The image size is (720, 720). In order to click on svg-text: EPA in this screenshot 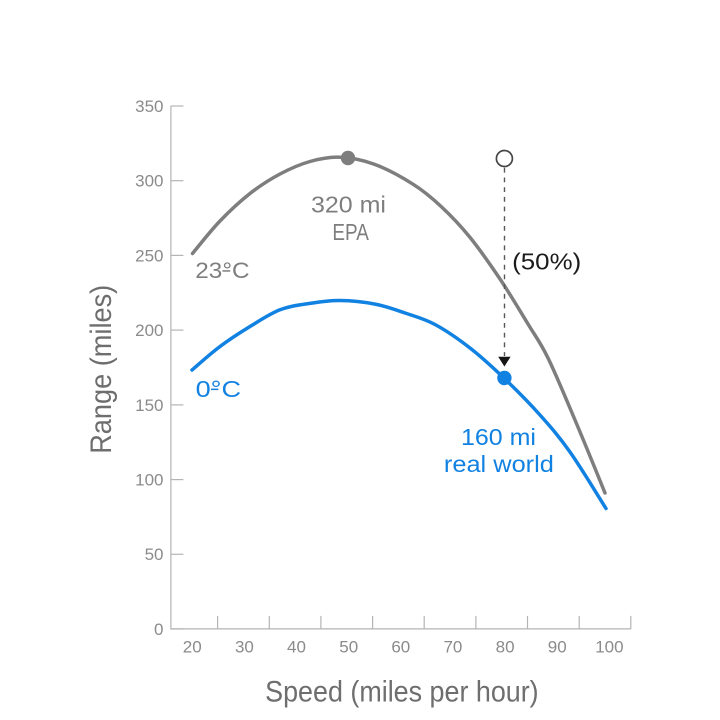, I will do `click(350, 232)`.